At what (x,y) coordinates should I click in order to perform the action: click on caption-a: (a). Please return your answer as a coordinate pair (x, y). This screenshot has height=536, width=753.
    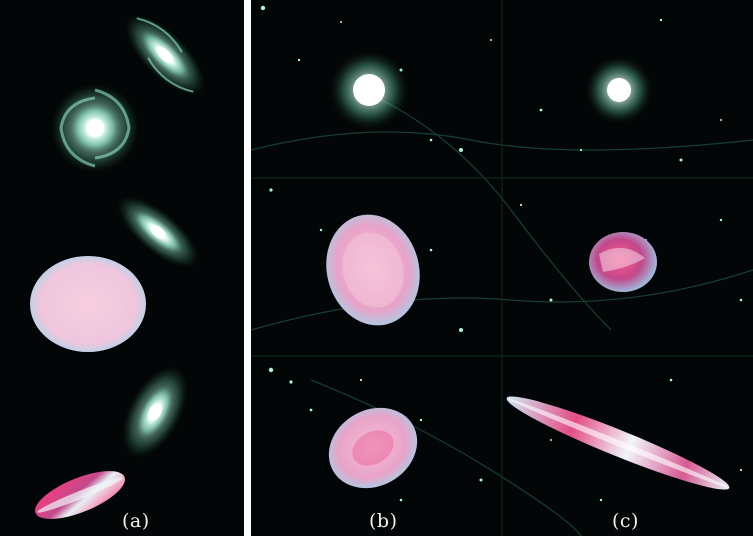
    Looking at the image, I should click on (136, 521).